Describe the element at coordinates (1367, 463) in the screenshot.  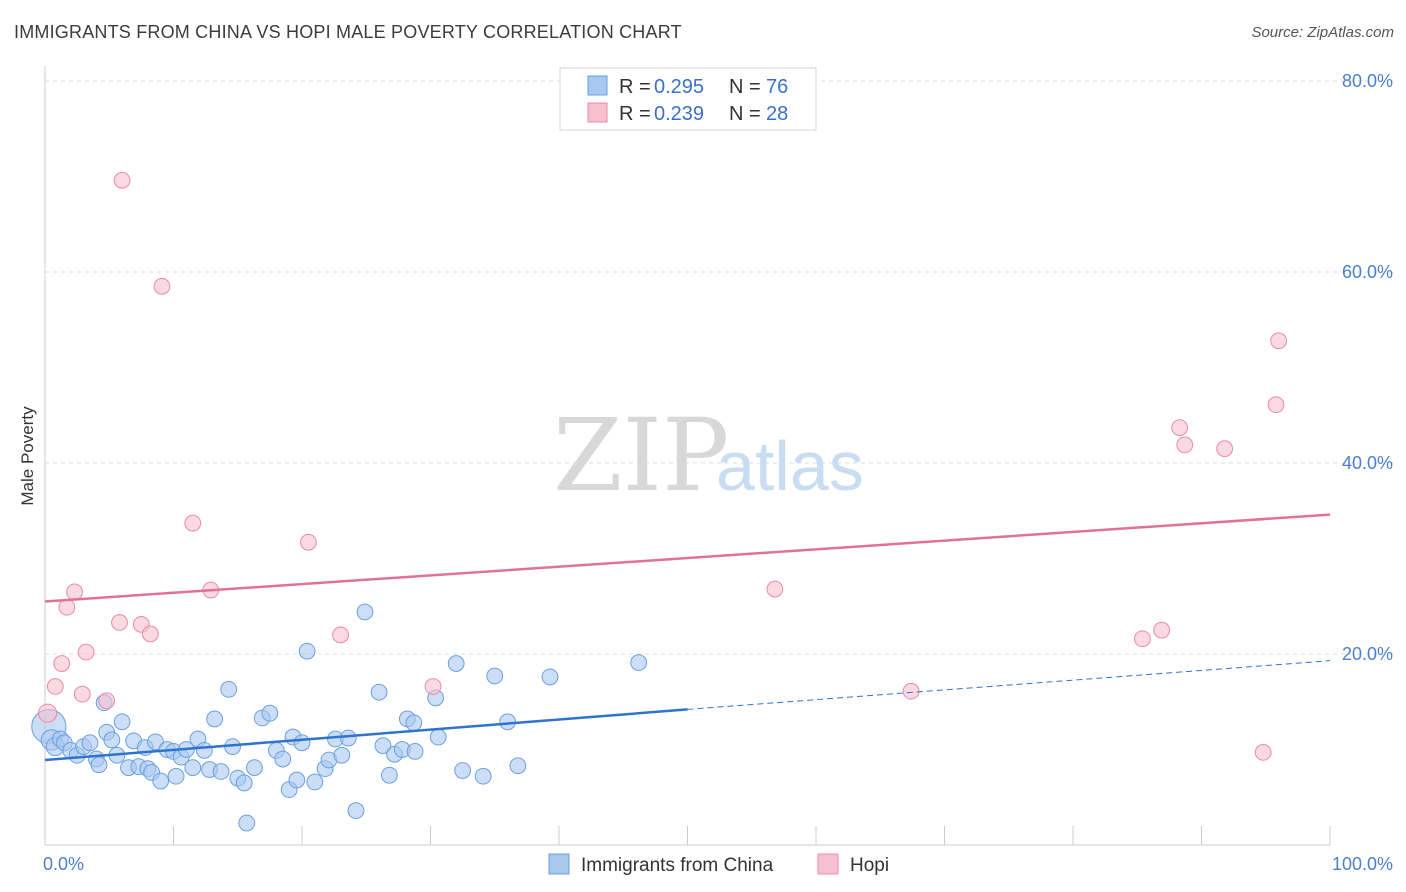
I see `y-tick-label-40: 40.0%` at that location.